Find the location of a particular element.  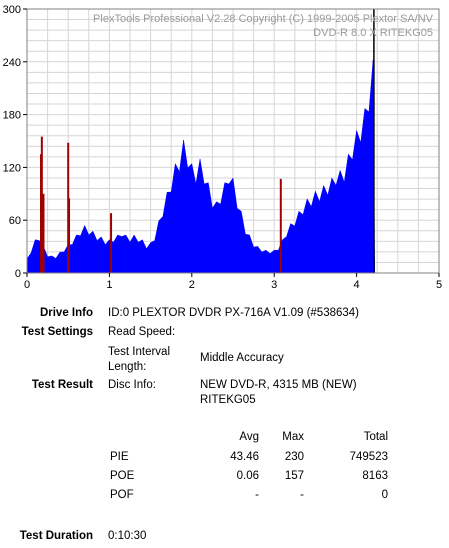

test-interval-value: Middle Accuracy is located at coordinates (242, 358).